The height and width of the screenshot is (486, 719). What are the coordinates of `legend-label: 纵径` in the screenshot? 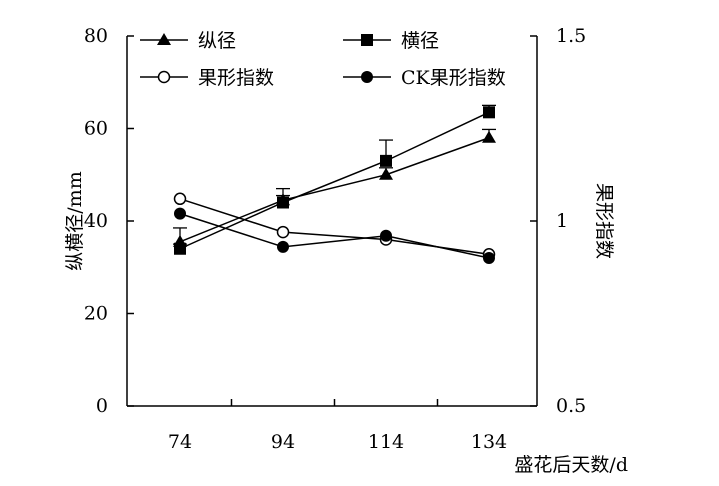 It's located at (217, 41).